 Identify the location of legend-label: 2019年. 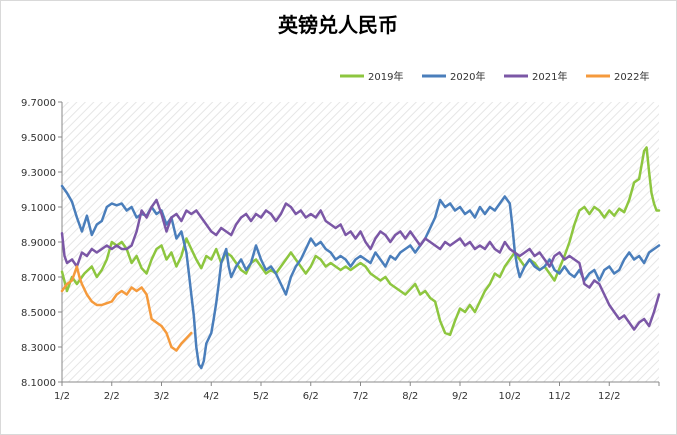
(385, 76).